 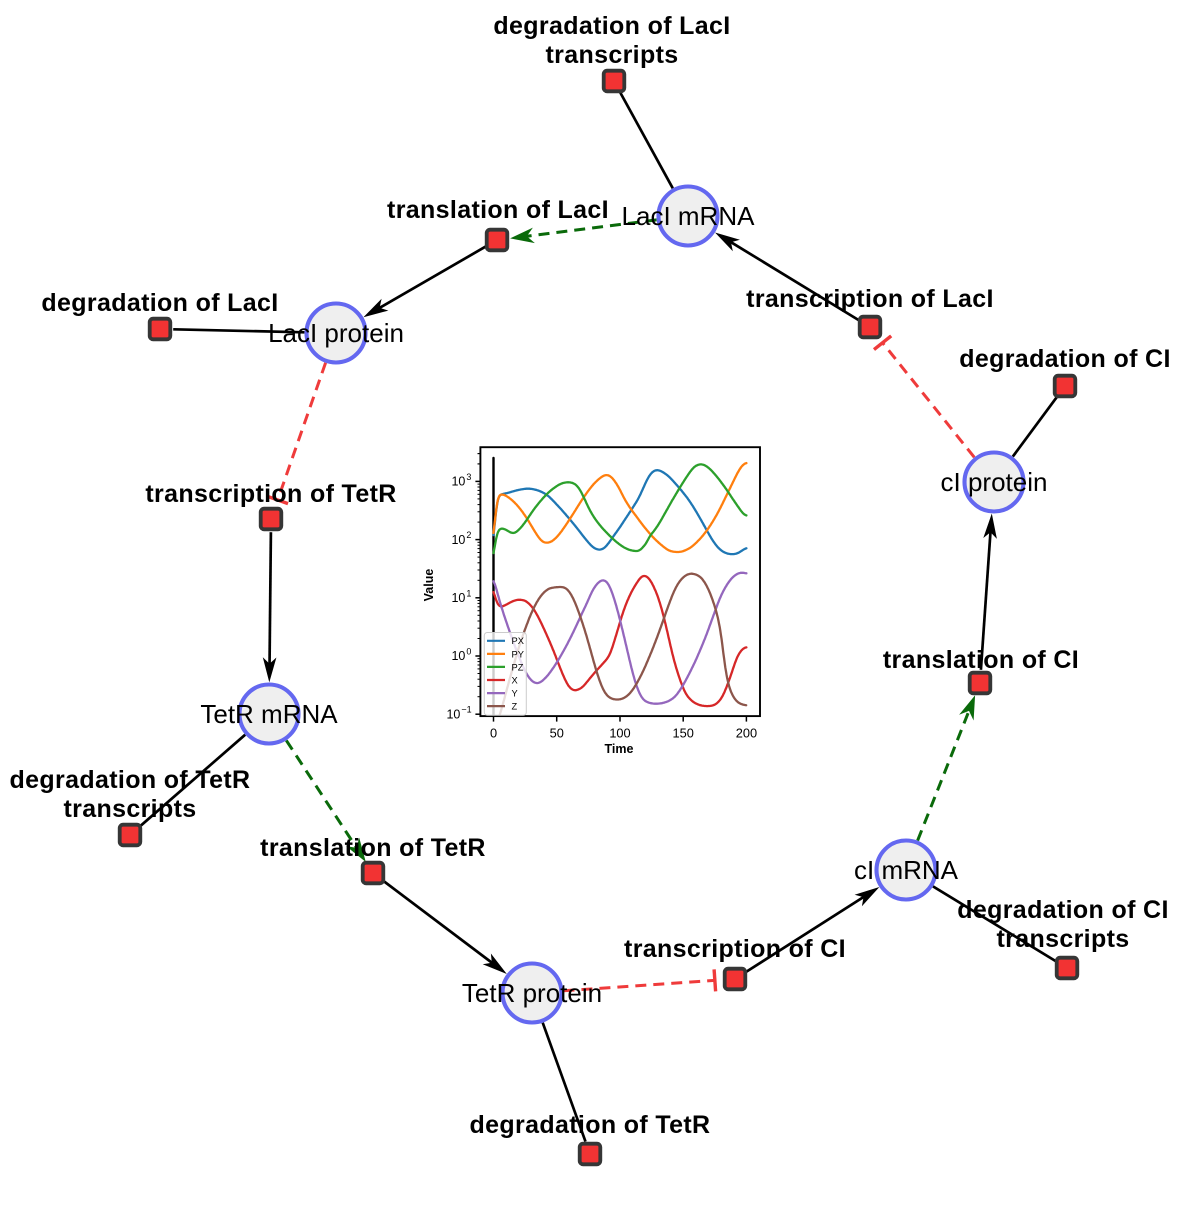 What do you see at coordinates (735, 949) in the screenshot?
I see `svg-text: transcription of CI` at bounding box center [735, 949].